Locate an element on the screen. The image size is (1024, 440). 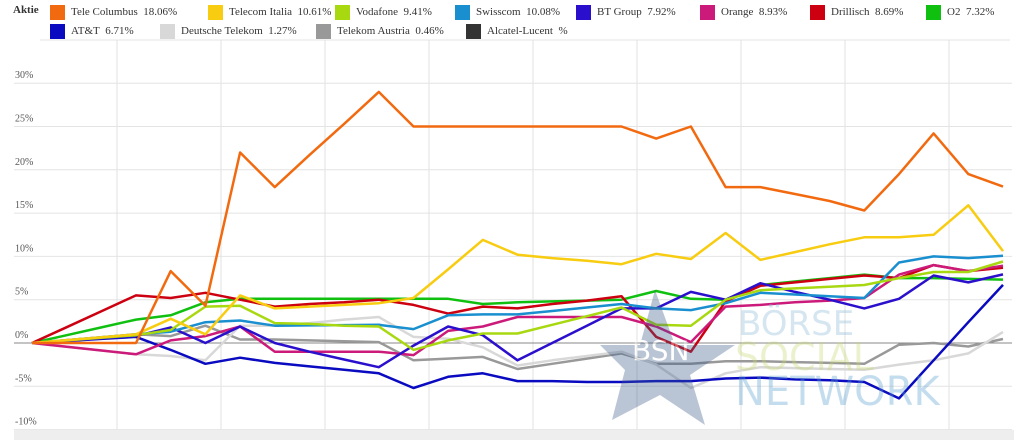
y-tick-label: 10% is located at coordinates (24, 248).